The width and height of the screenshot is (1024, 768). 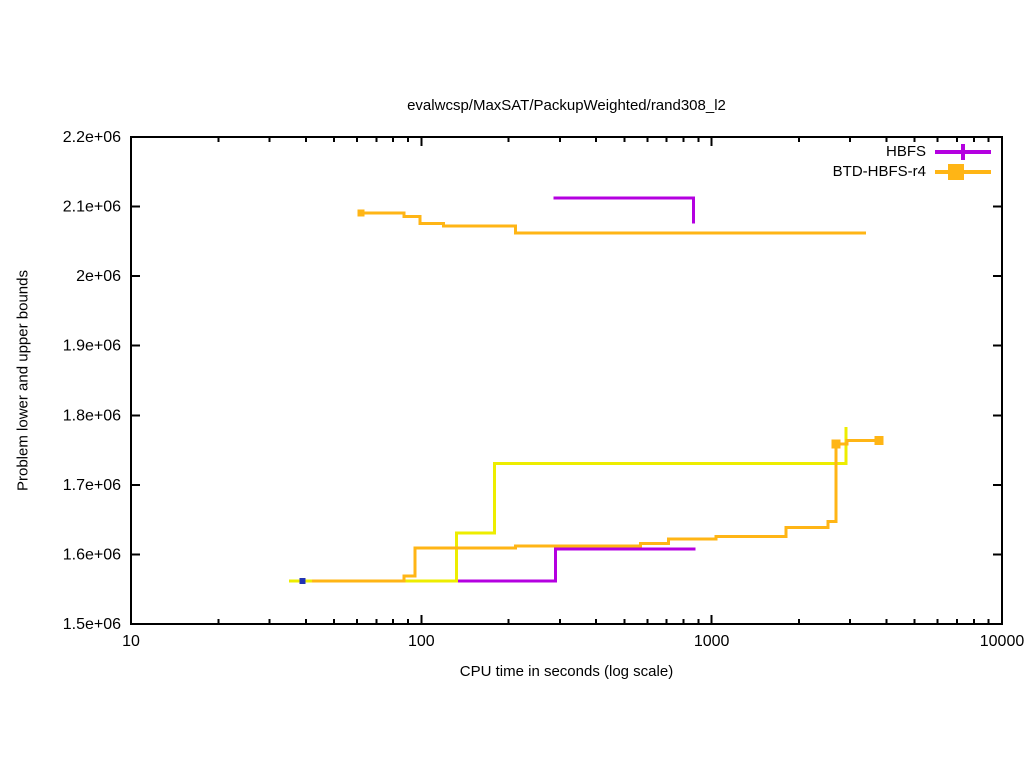 I want to click on x-tick-label: 10000, so click(x=1002, y=641).